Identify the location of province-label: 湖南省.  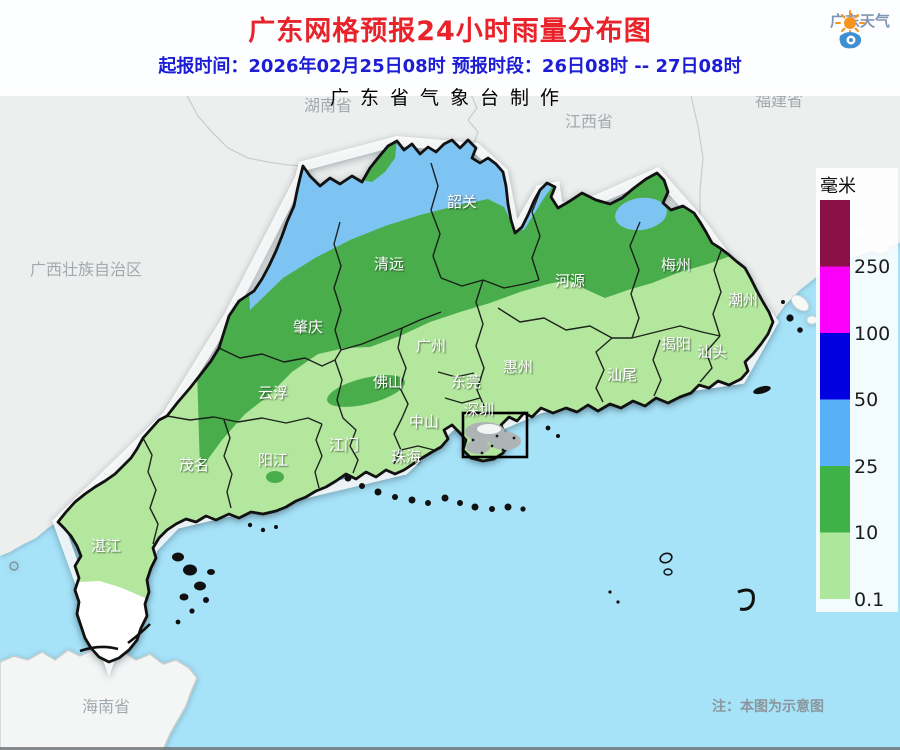
(328, 105).